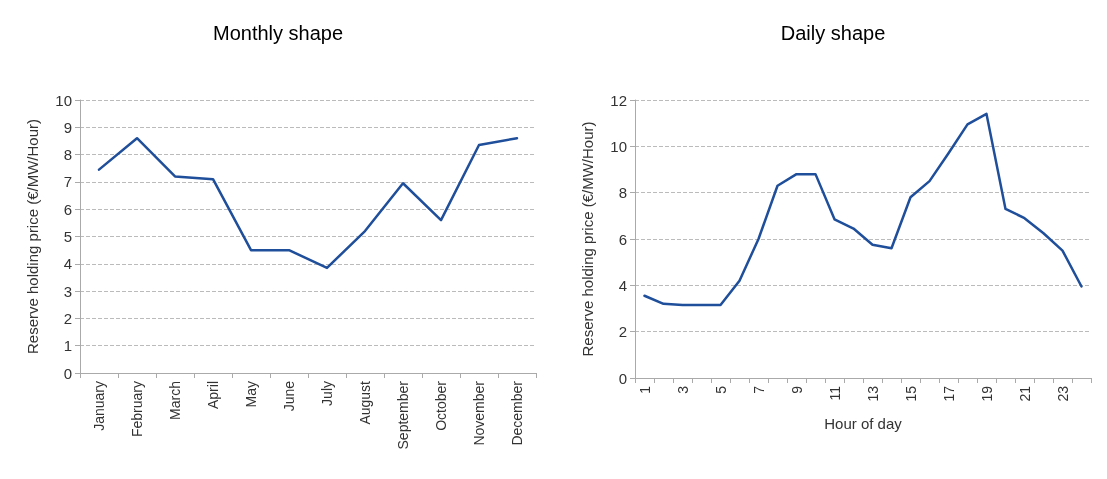 This screenshot has width=1107, height=479. Describe the element at coordinates (863, 423) in the screenshot. I see `x-axis-title: Hour of day` at that location.